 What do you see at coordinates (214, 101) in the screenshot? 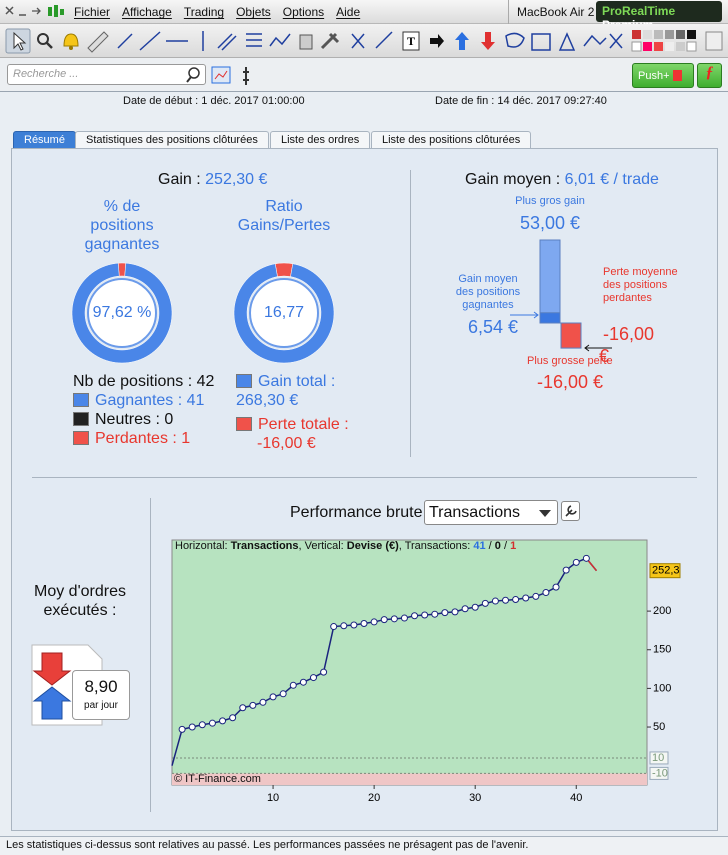
I see `start-date: Date de début : 1 déc. 2017 01:00:00` at bounding box center [214, 101].